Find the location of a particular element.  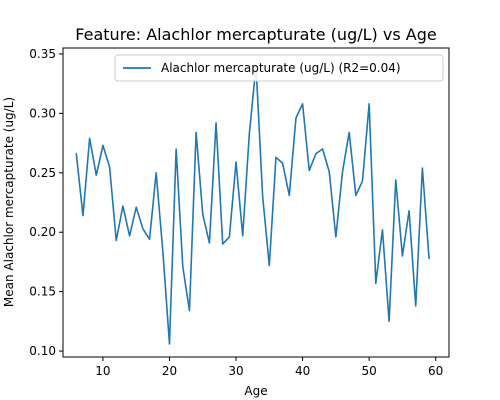

y-tick-label: 0.30 is located at coordinates (42, 113).